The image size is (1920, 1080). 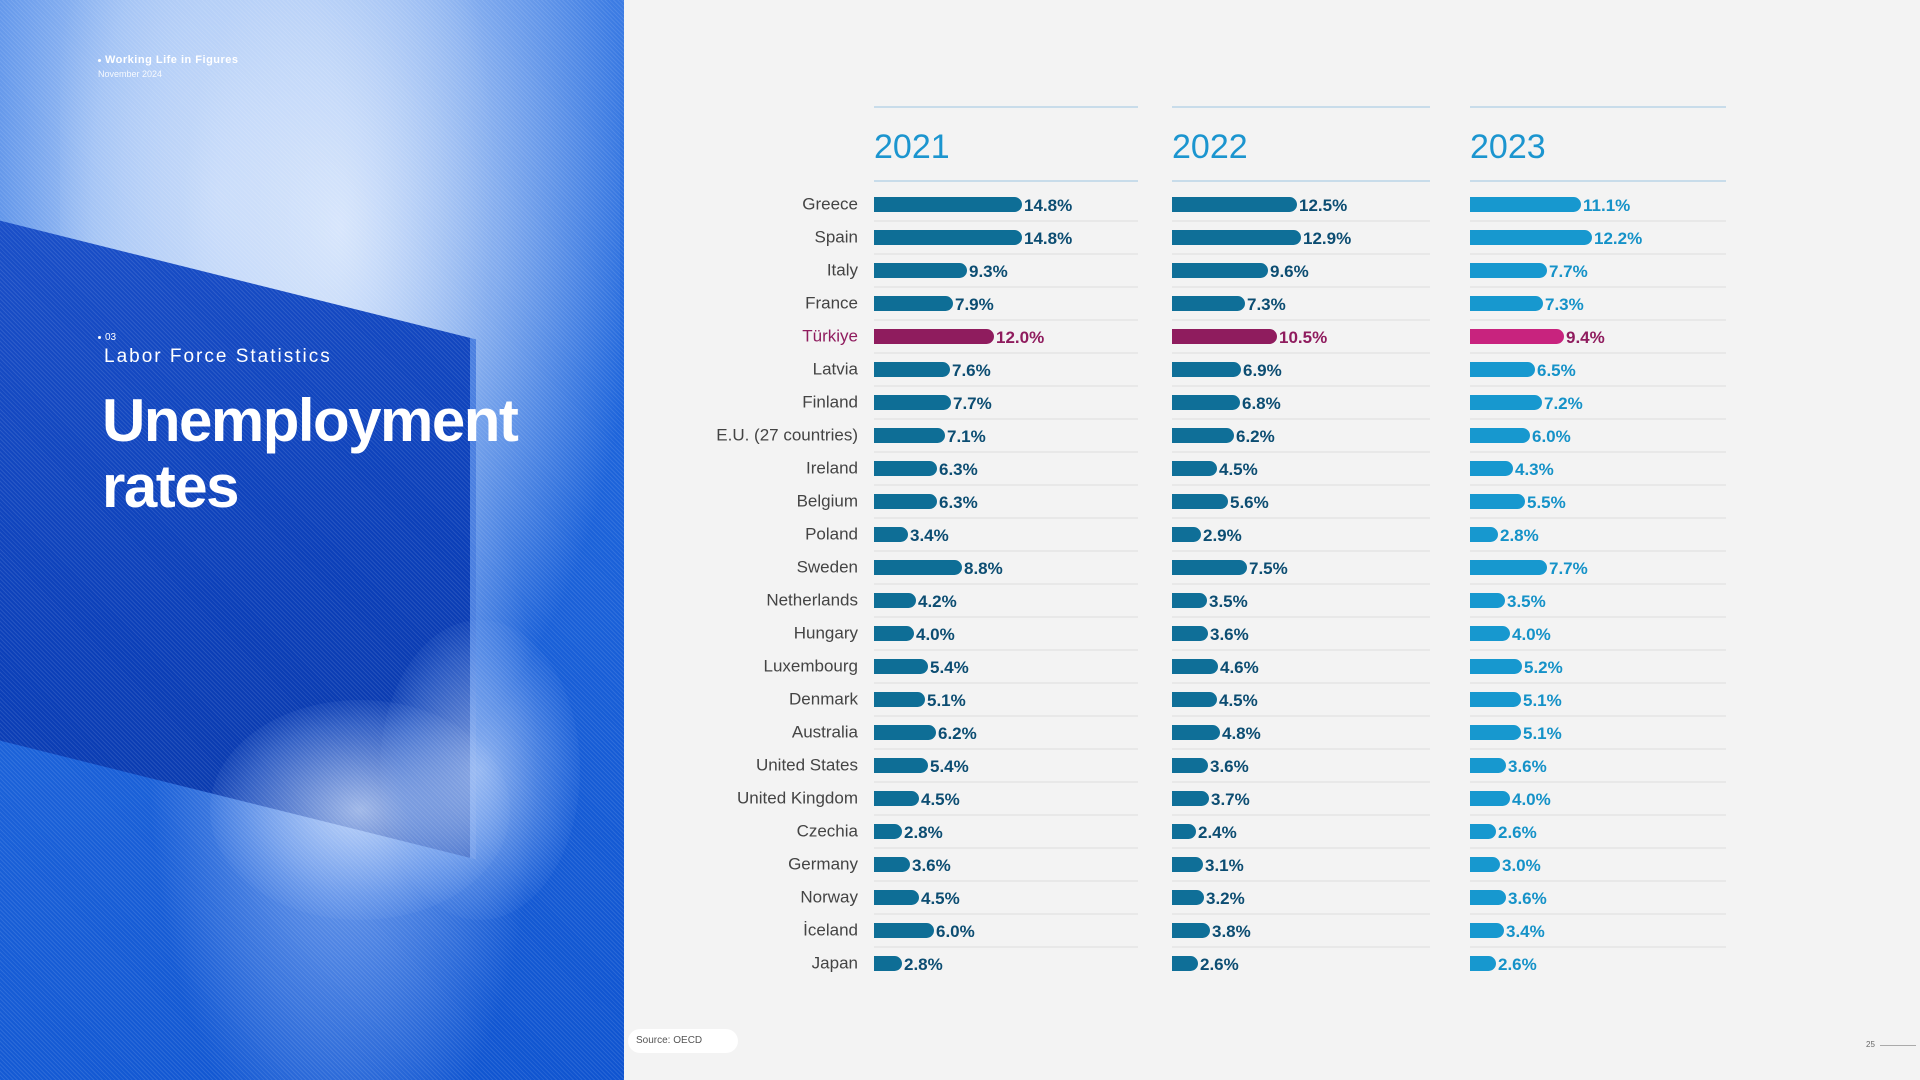 What do you see at coordinates (310, 453) in the screenshot?
I see `page-title: Unemployment rates` at bounding box center [310, 453].